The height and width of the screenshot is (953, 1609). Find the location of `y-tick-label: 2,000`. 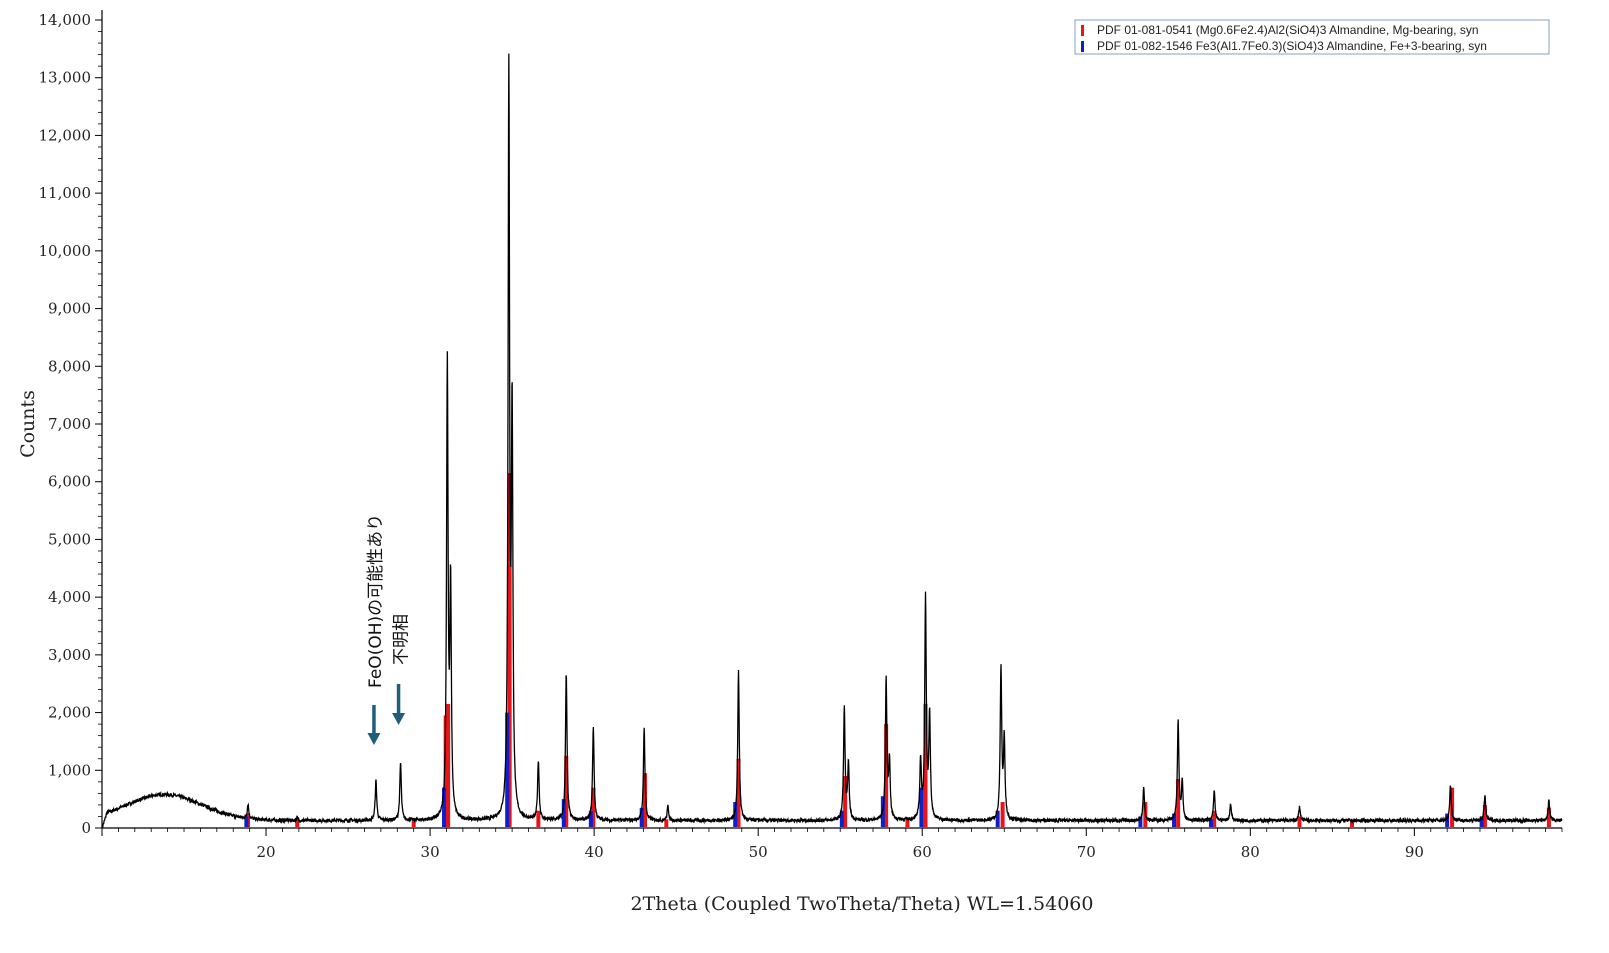

y-tick-label: 2,000 is located at coordinates (69, 713).